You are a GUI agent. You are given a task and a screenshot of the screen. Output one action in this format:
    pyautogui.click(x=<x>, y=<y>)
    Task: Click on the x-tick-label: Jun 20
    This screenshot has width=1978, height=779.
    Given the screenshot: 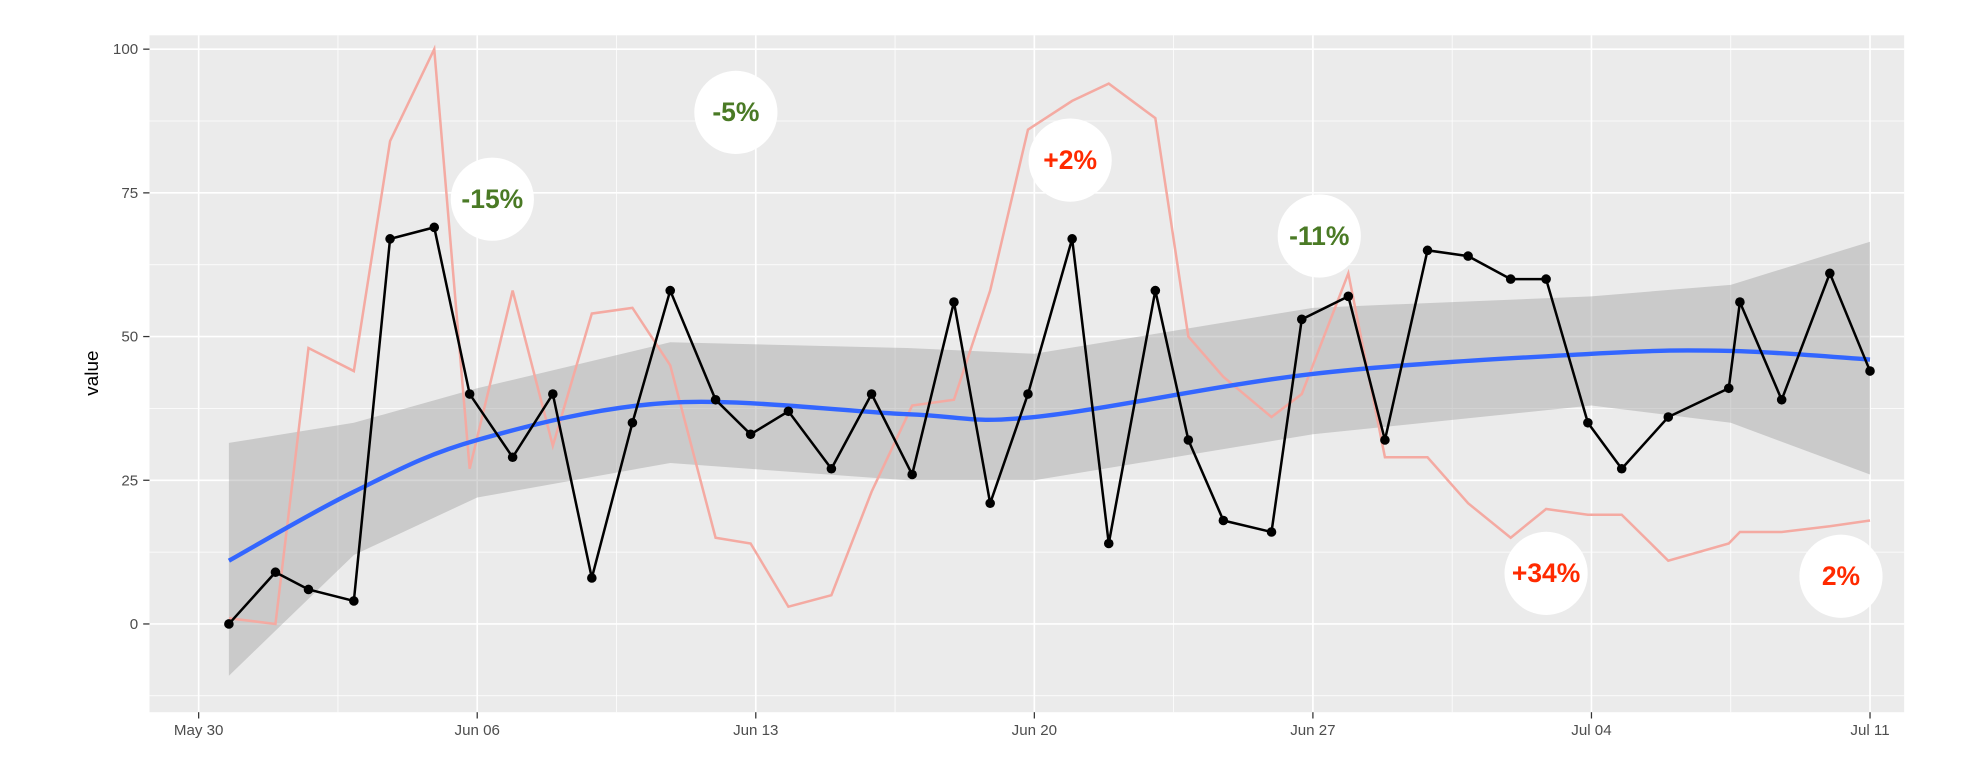 What is the action you would take?
    pyautogui.click(x=1034, y=730)
    